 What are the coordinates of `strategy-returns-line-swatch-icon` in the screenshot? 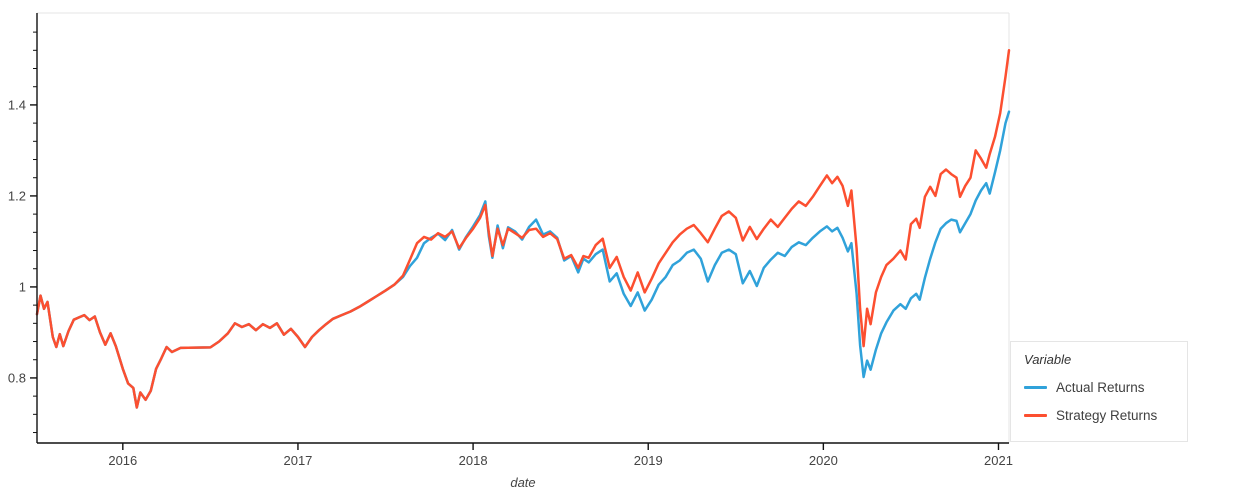 It's located at (1035, 415).